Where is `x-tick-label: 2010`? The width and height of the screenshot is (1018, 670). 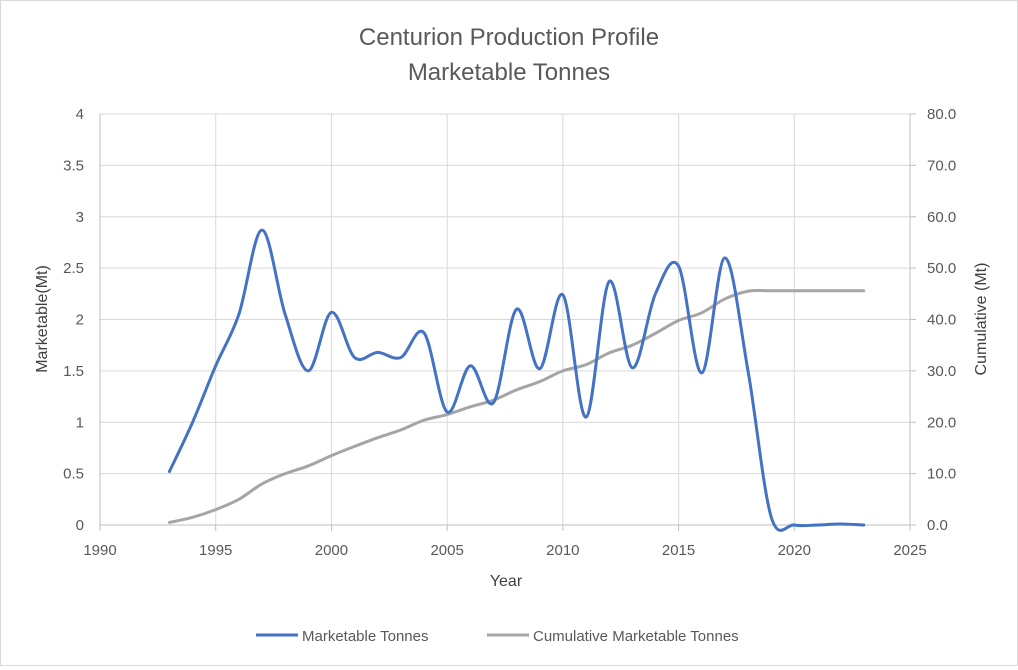
x-tick-label: 2010 is located at coordinates (562, 550).